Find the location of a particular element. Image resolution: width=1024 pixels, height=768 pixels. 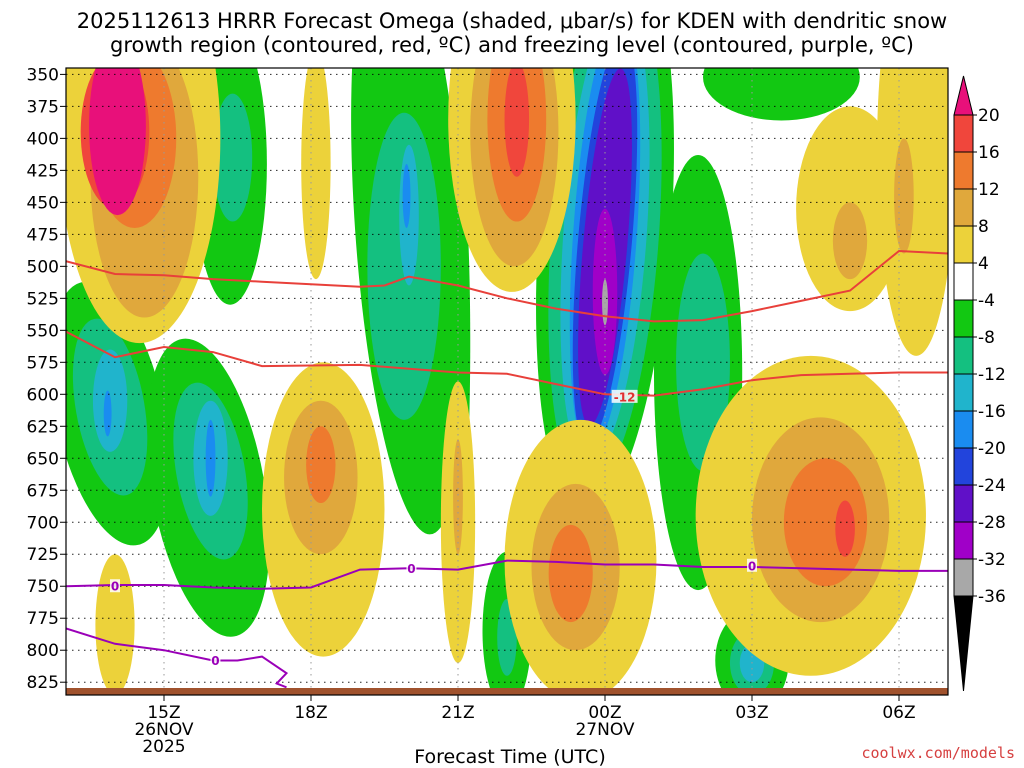

colorbar-label: -12 is located at coordinates (992, 375).